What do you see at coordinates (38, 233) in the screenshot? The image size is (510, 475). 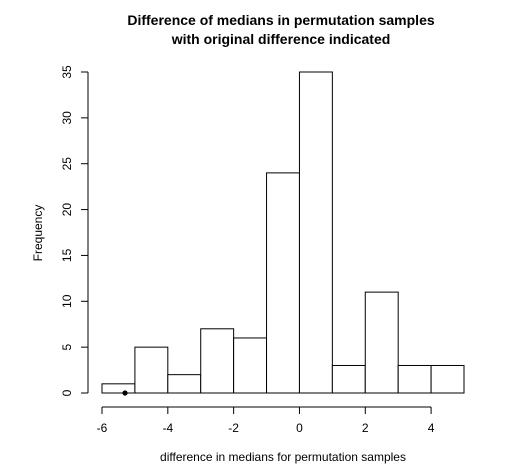 I see `y-axis-label: Frequency` at bounding box center [38, 233].